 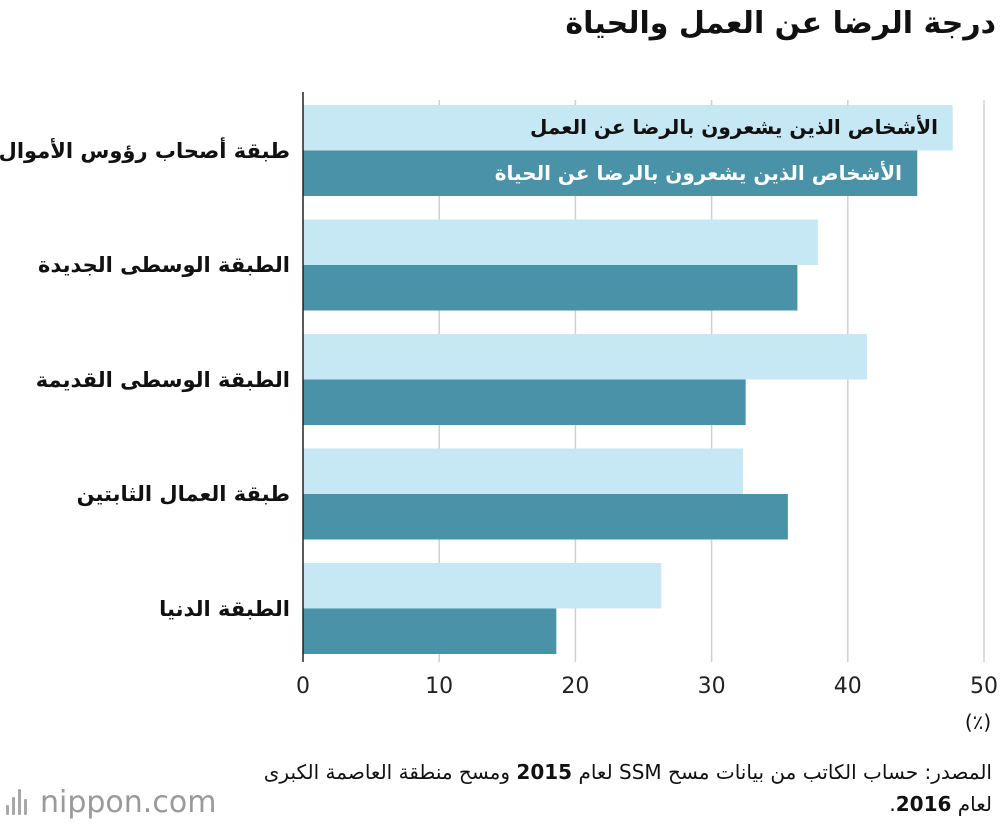 What do you see at coordinates (575, 686) in the screenshot?
I see `x-tick-label: 20` at bounding box center [575, 686].